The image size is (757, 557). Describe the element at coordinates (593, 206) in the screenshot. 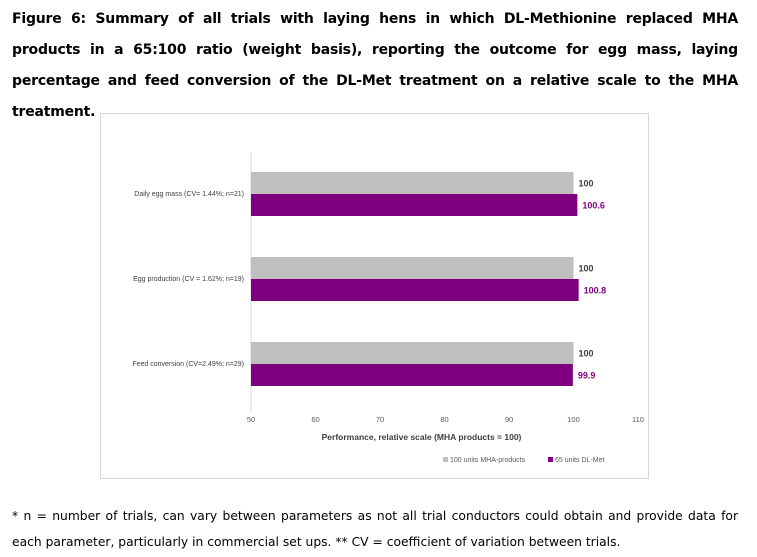

I see `data-label: 100.6` at that location.